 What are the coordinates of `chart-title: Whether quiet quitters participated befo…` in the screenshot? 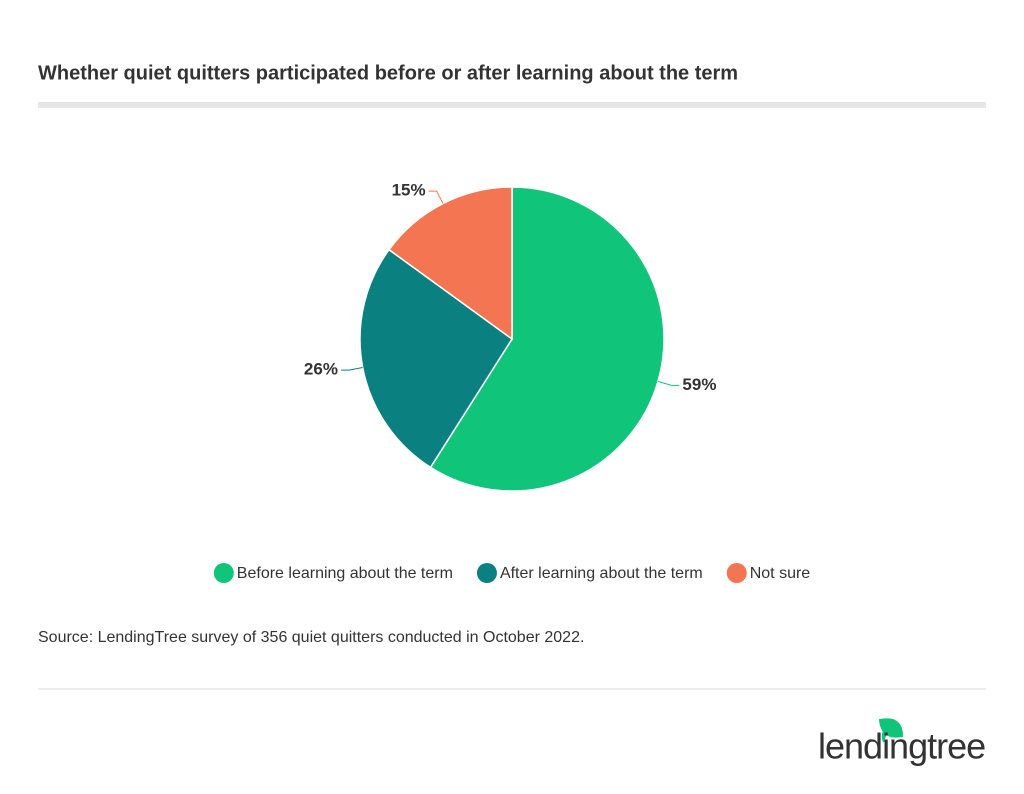 It's located at (388, 73).